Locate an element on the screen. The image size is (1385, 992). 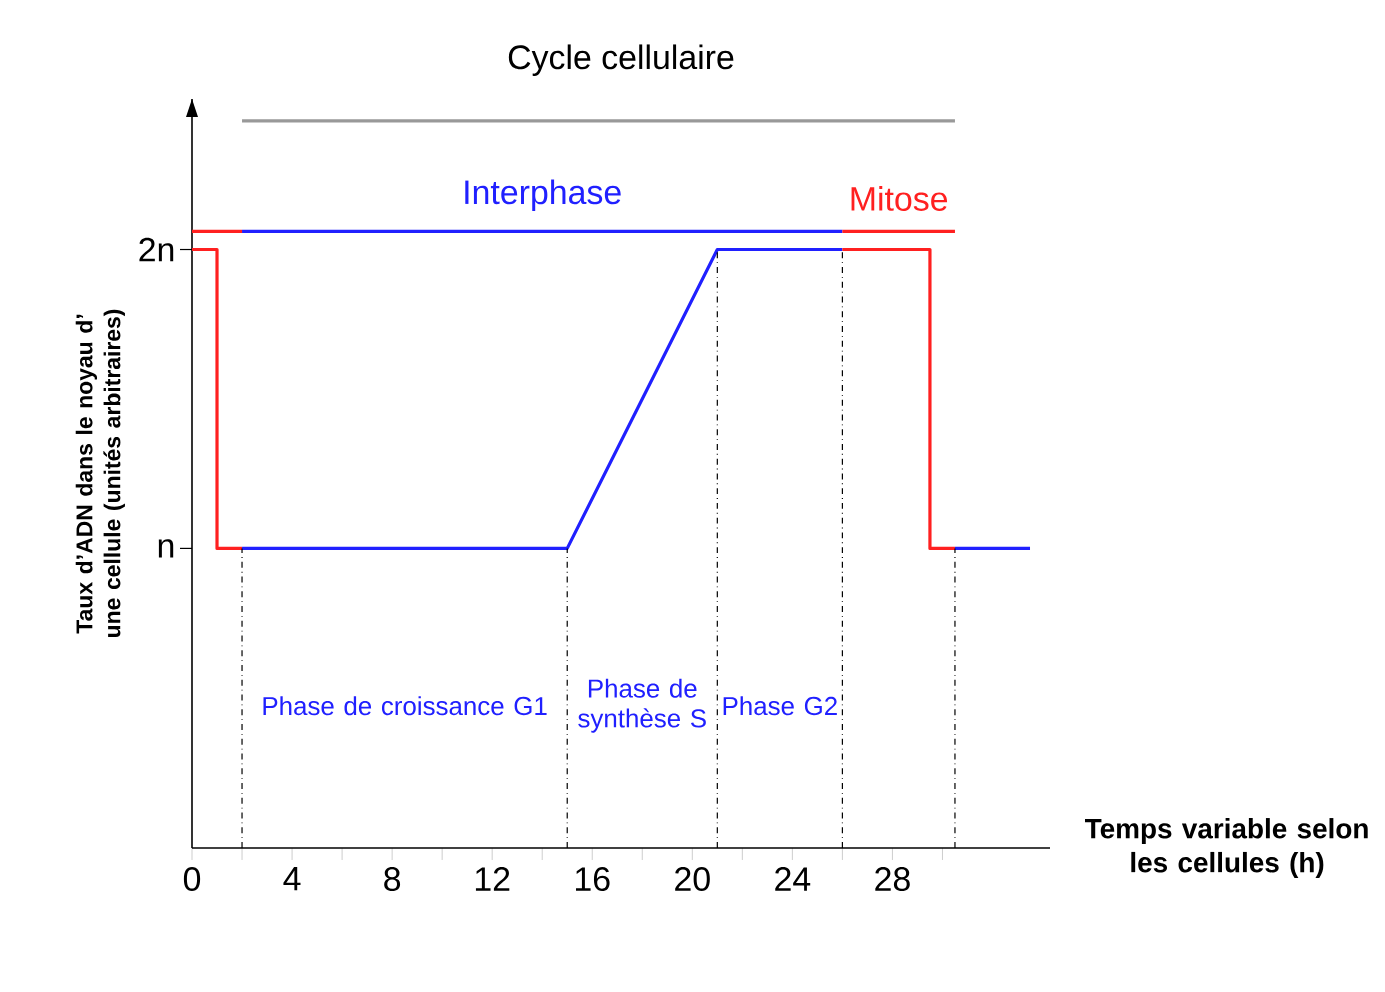
x-tick-label: 28 is located at coordinates (892, 879).